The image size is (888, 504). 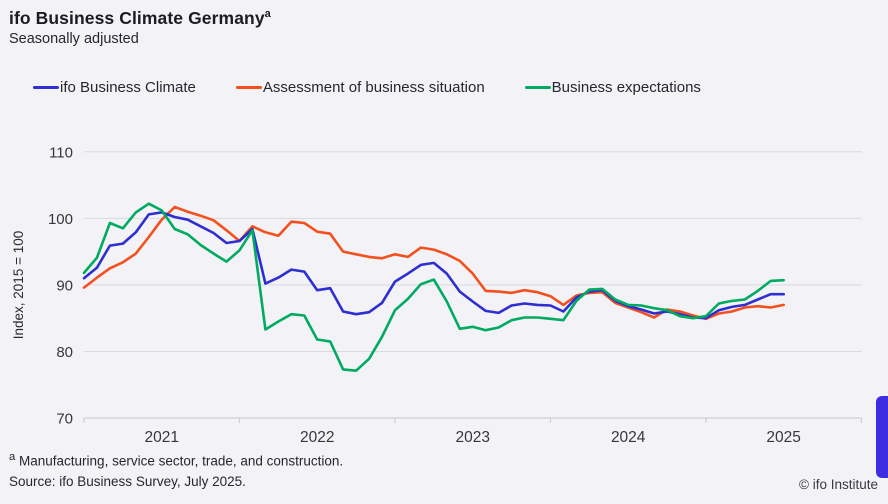 What do you see at coordinates (127, 481) in the screenshot?
I see `source-line: Source: ifo Business Survey, July 2025.` at bounding box center [127, 481].